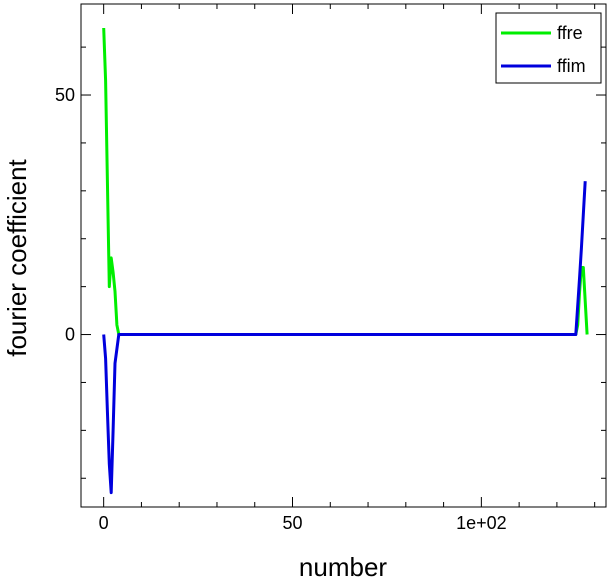  What do you see at coordinates (570, 33) in the screenshot?
I see `legend-label-ffre: ffre` at bounding box center [570, 33].